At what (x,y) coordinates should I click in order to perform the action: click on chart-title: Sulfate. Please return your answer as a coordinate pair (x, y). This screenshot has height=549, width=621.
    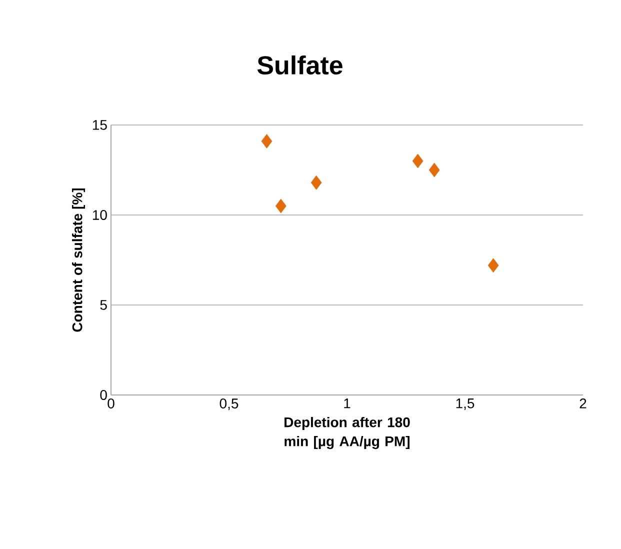
    Looking at the image, I should click on (299, 65).